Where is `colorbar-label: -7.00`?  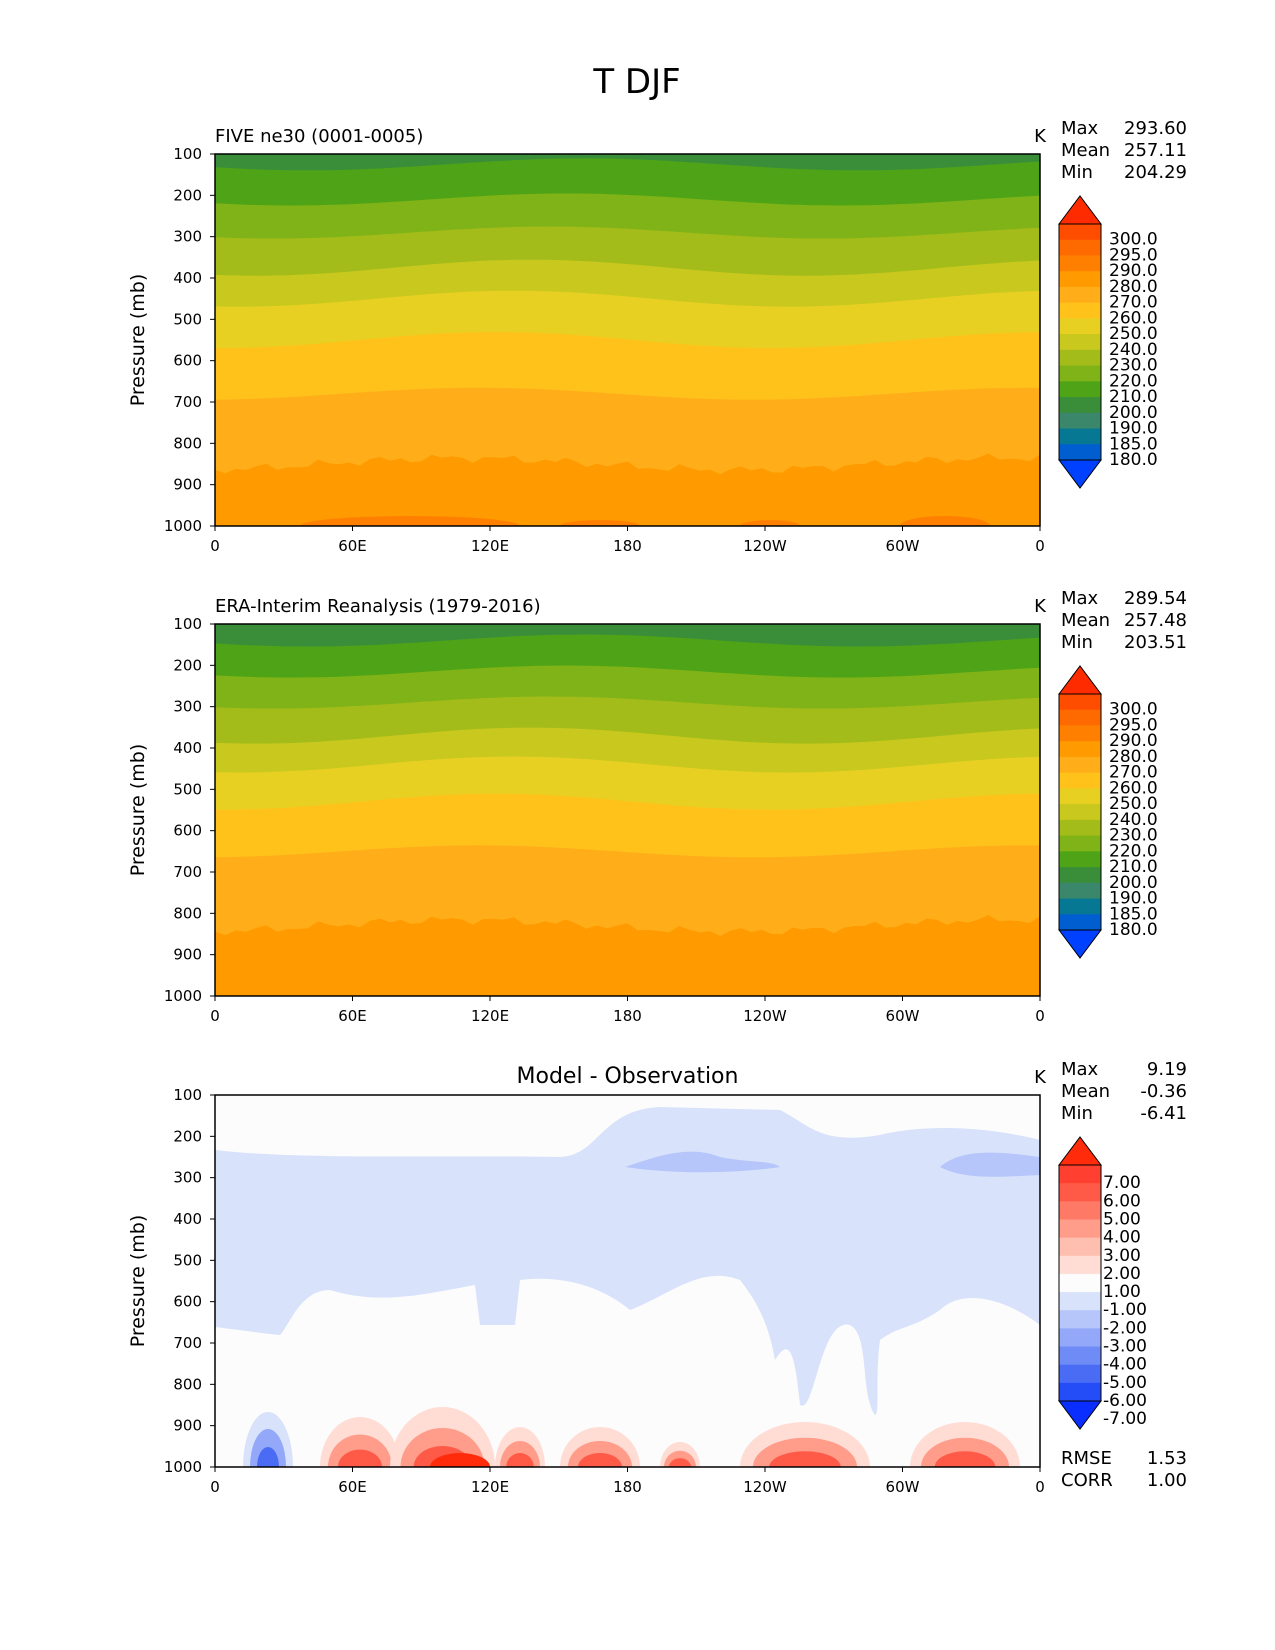
colorbar-label: -7.00 is located at coordinates (1125, 1419).